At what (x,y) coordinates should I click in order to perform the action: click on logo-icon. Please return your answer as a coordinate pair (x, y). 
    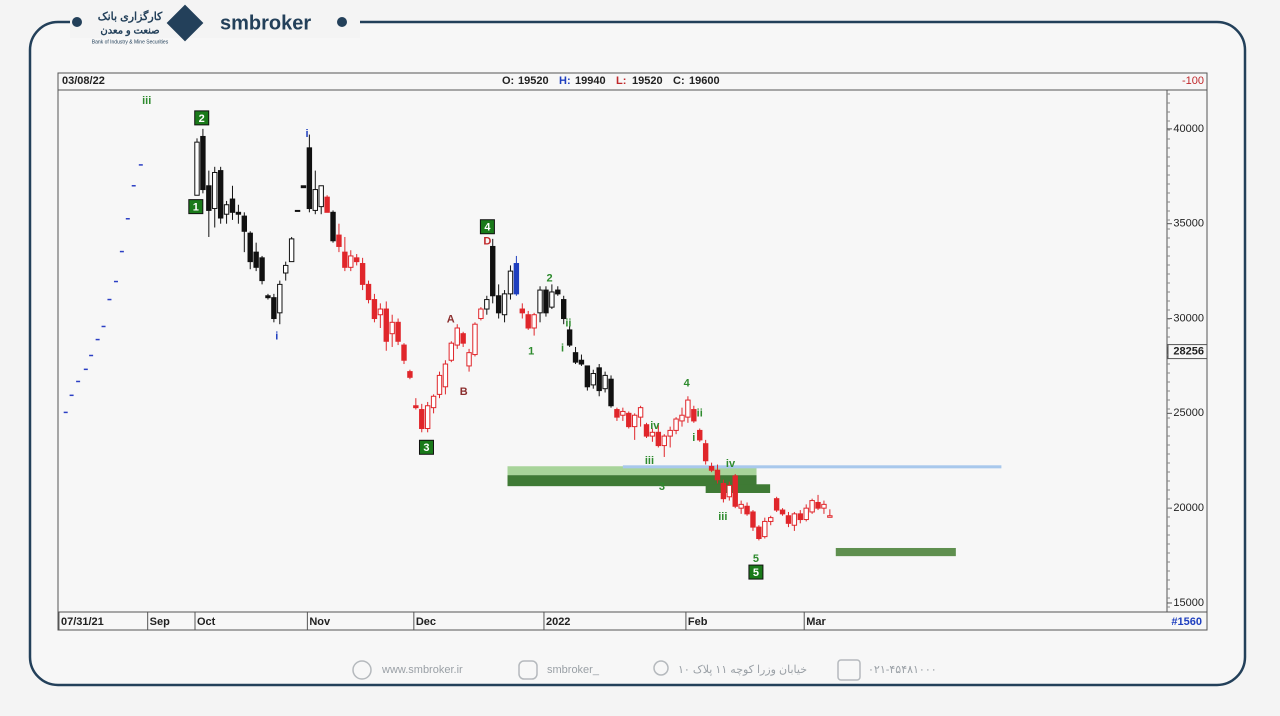
    Looking at the image, I should click on (185, 23).